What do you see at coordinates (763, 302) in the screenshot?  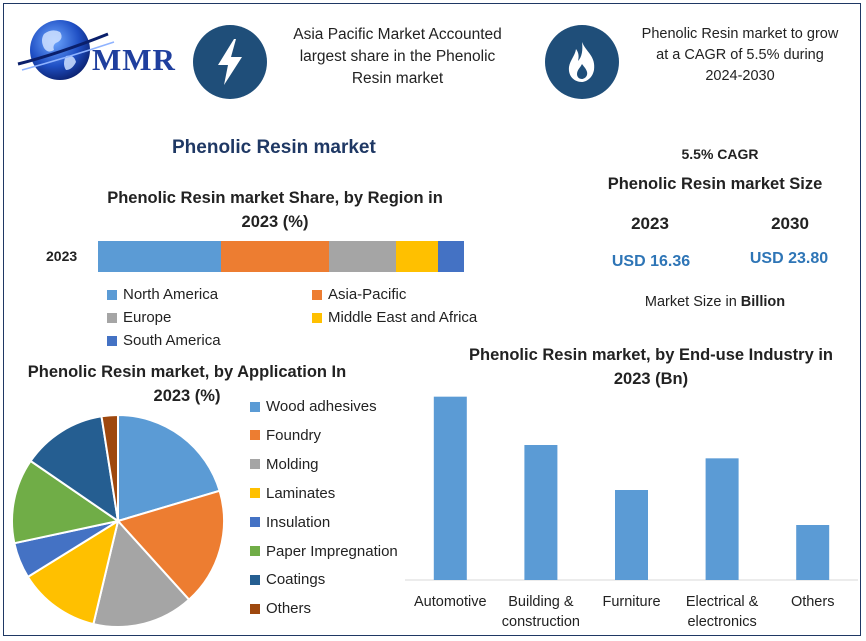 I see `market-size-note-unit: Billion` at bounding box center [763, 302].